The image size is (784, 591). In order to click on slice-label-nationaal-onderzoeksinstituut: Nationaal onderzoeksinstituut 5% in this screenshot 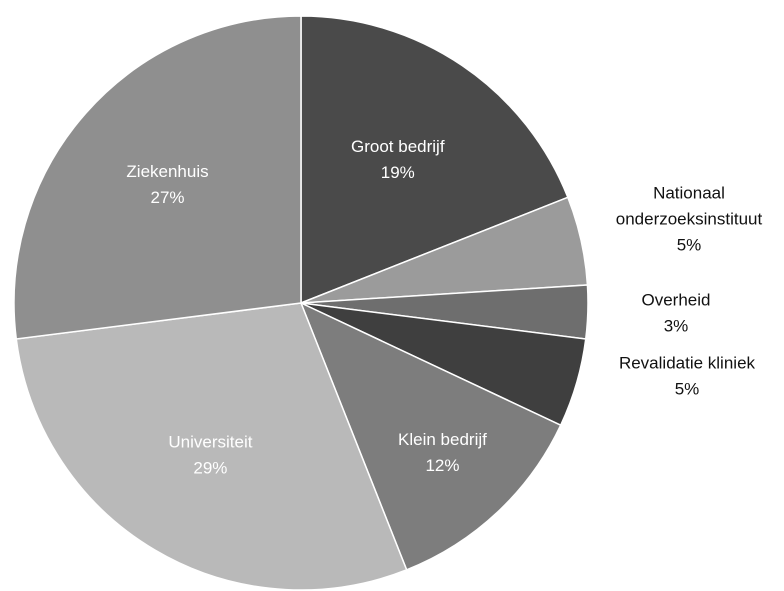, I will do `click(689, 218)`.